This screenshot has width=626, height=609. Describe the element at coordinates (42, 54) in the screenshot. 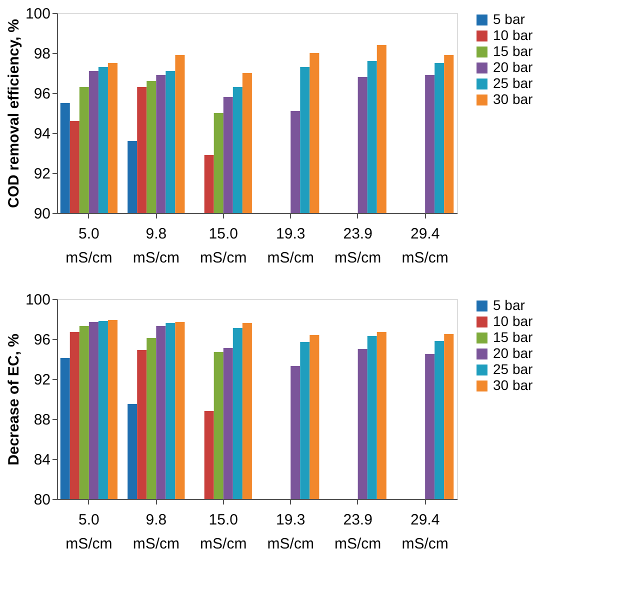

I see `y-tick-label: 98` at that location.